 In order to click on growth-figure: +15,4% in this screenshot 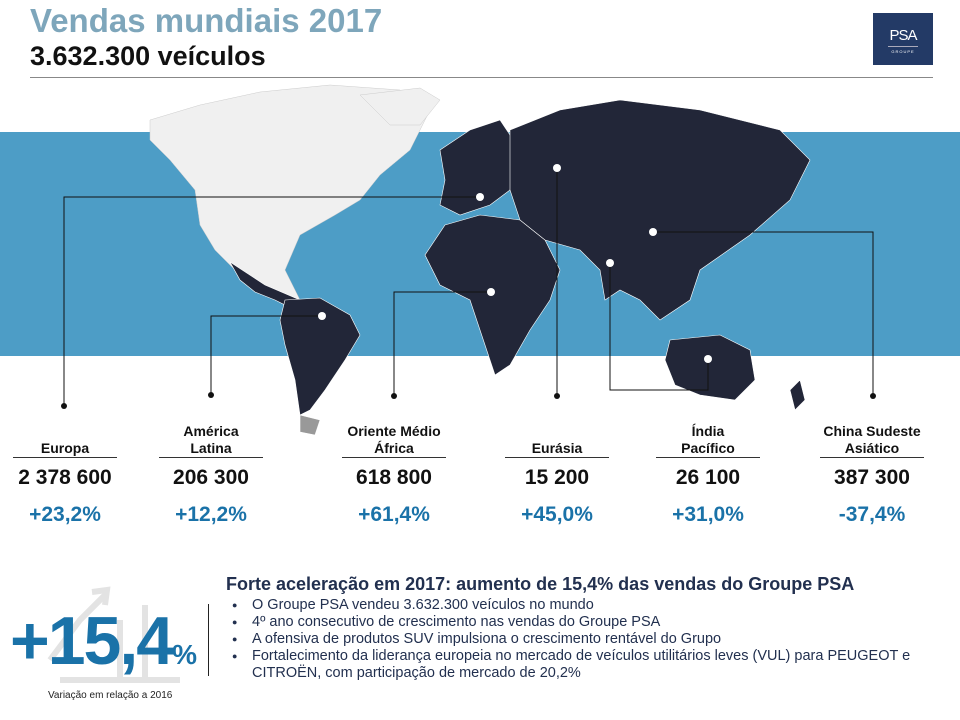, I will do `click(103, 641)`.